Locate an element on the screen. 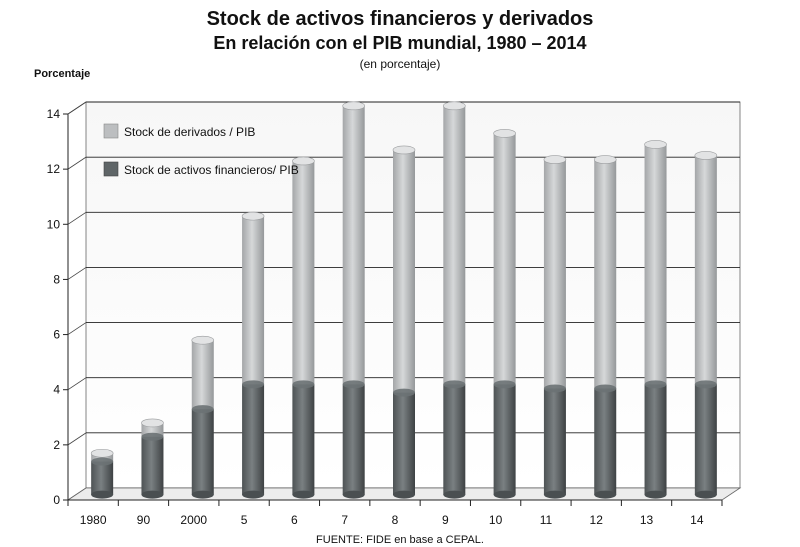 The width and height of the screenshot is (800, 547). y-tick-label: 4 is located at coordinates (56, 390).